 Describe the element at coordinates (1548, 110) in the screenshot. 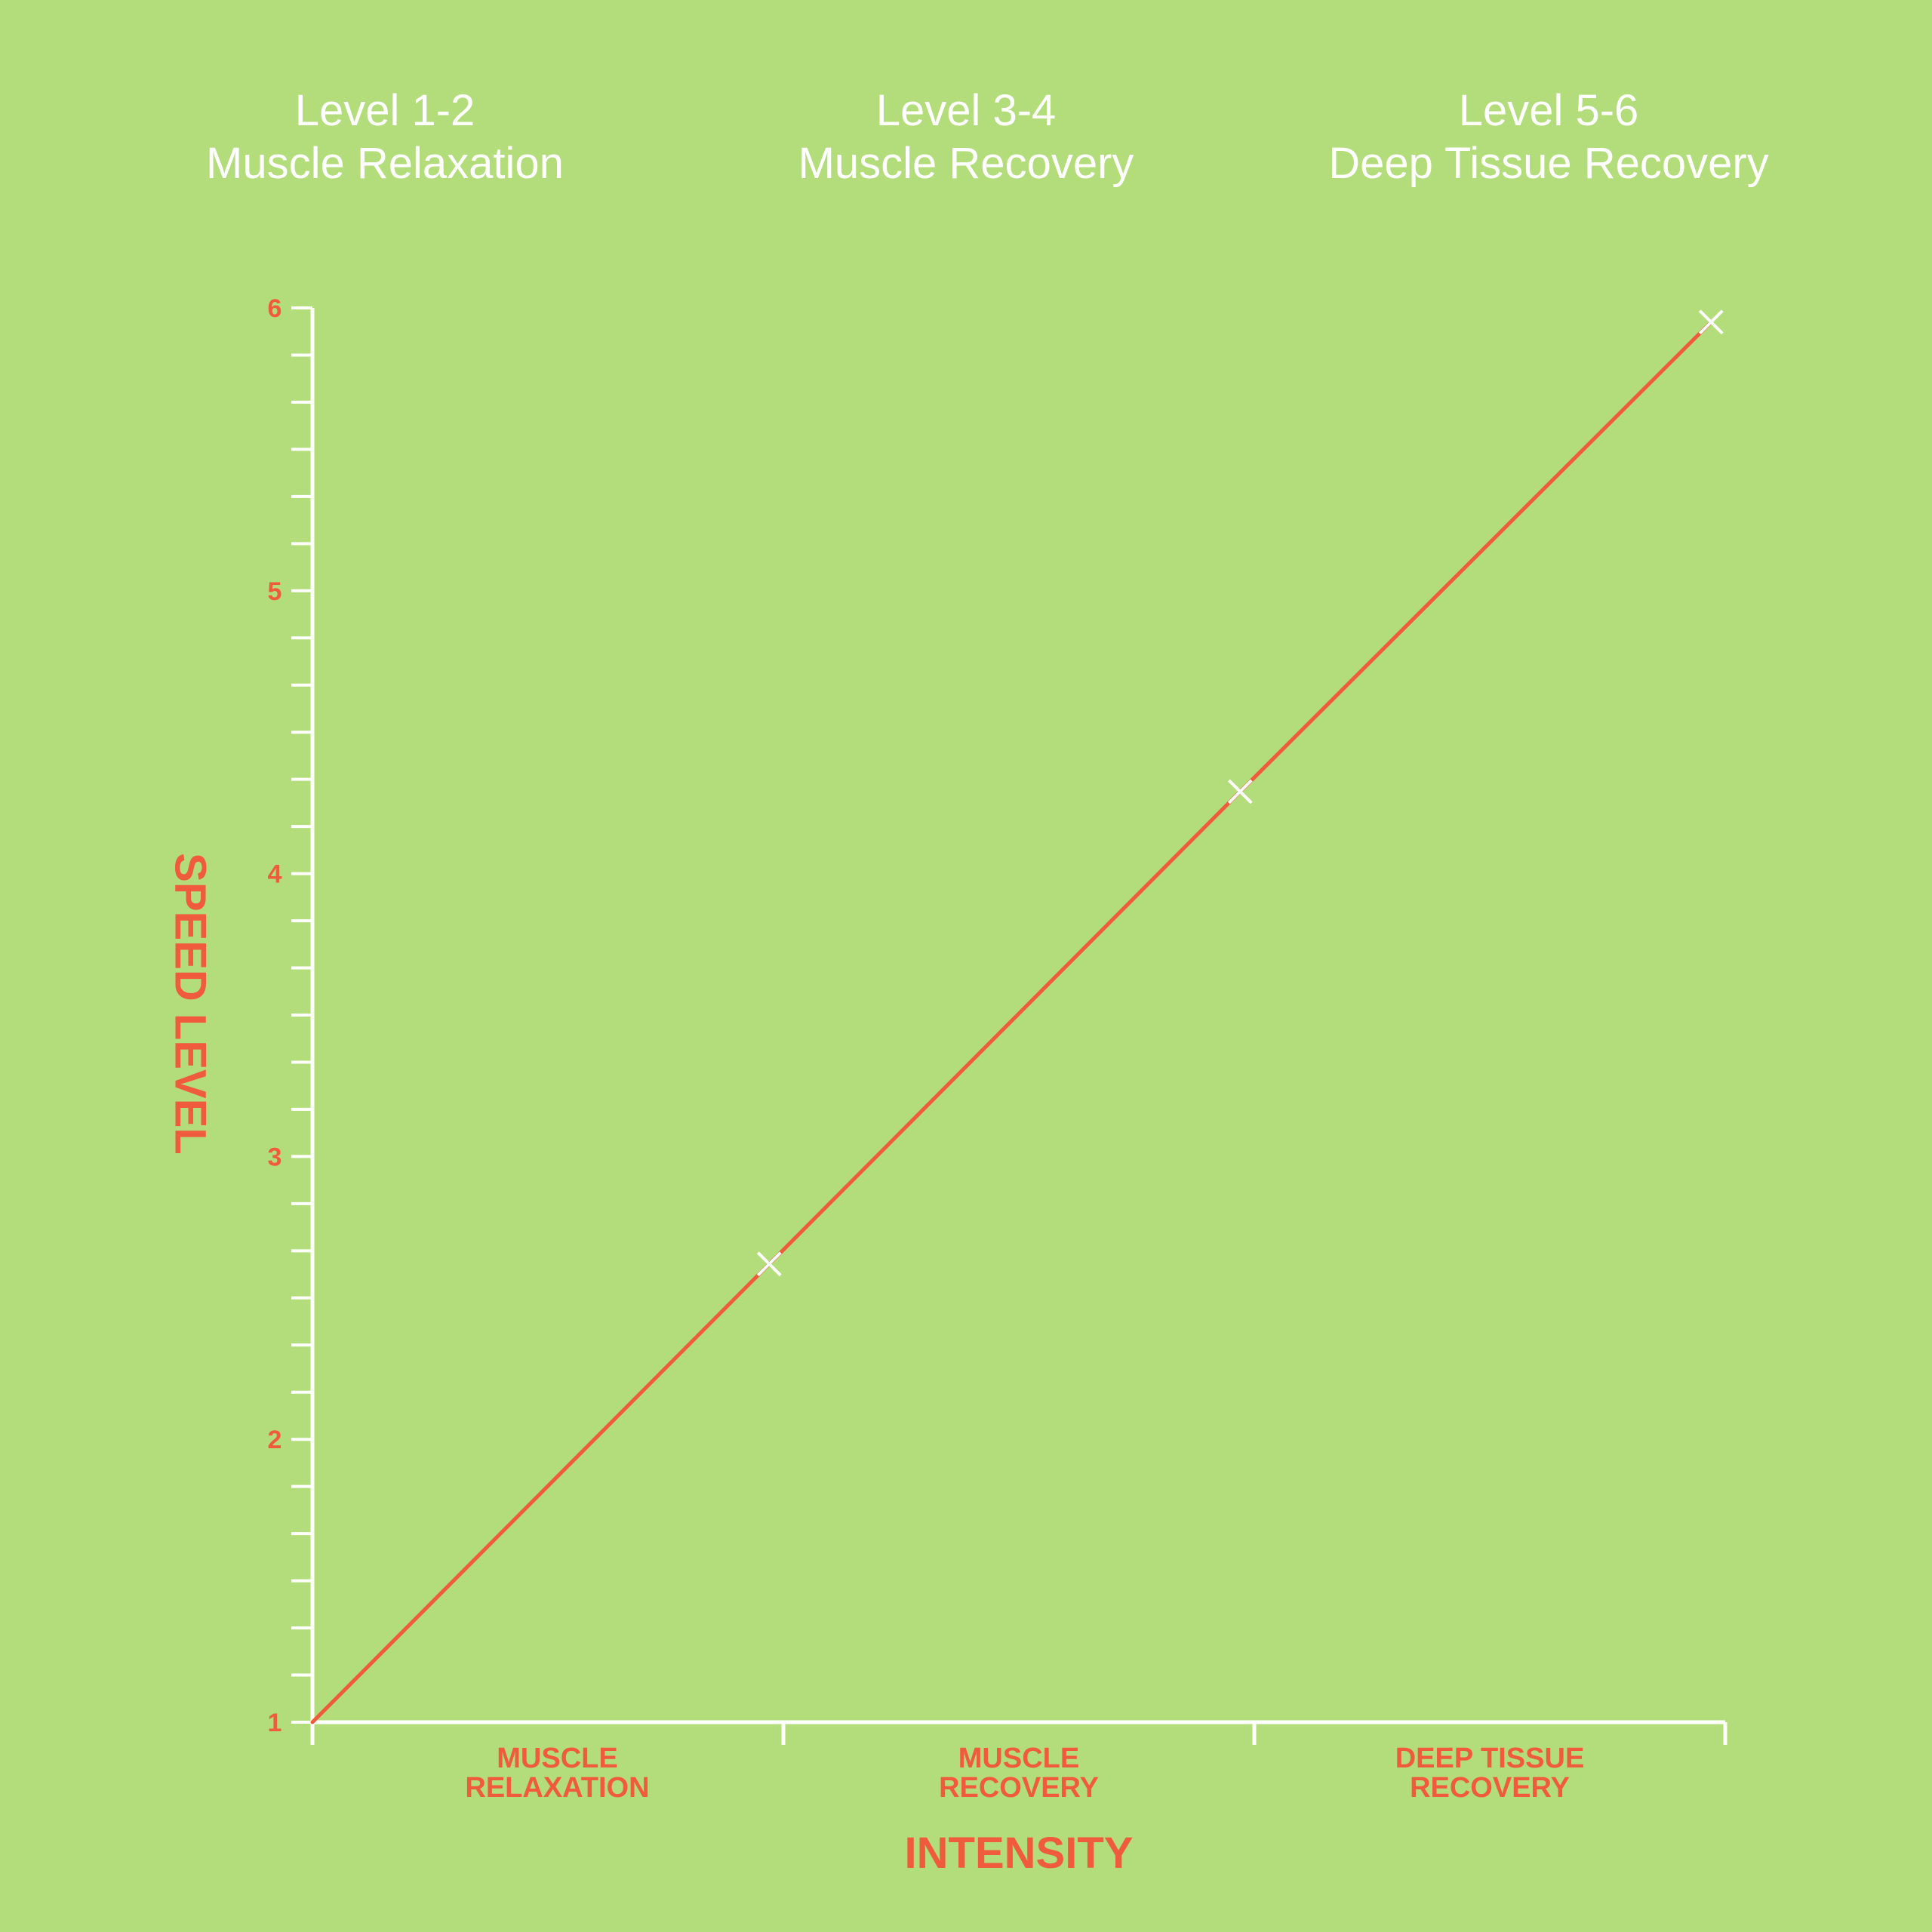

I see `header-level-label: Level 5-6` at that location.